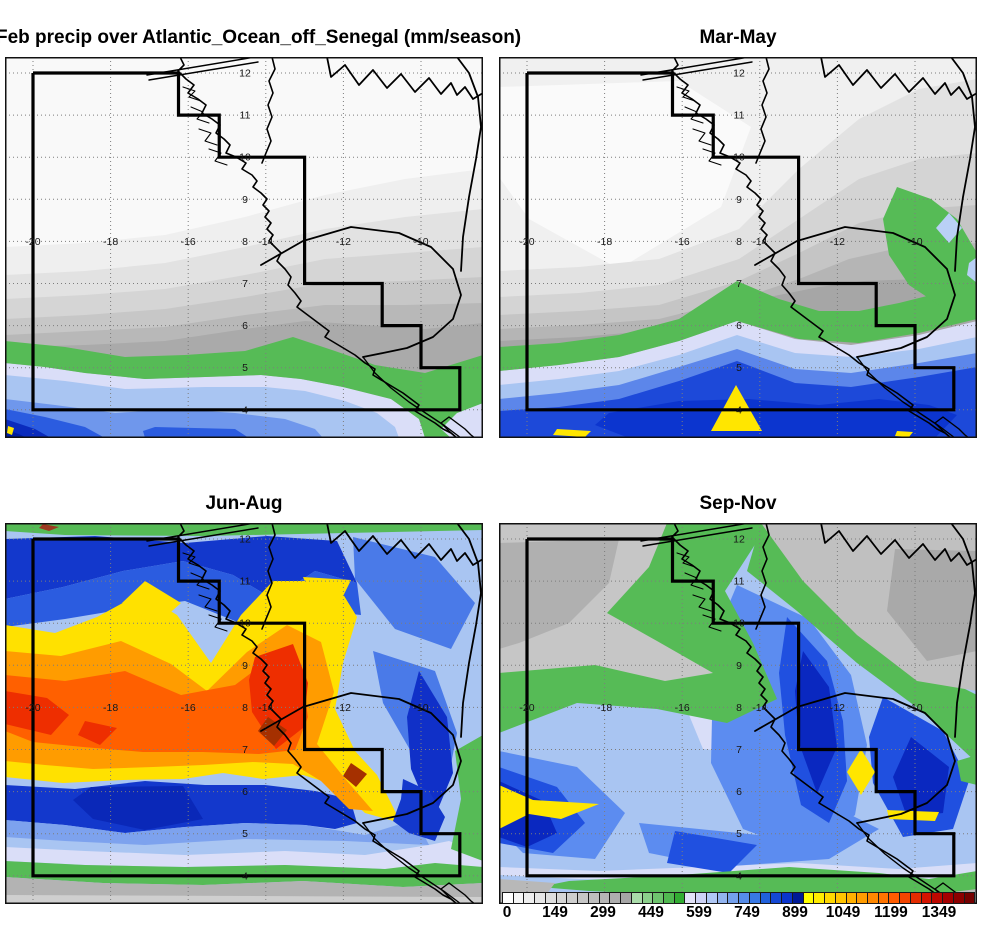 The width and height of the screenshot is (983, 935). What do you see at coordinates (747, 912) in the screenshot?
I see `colorbar-tick-label: 749` at bounding box center [747, 912].